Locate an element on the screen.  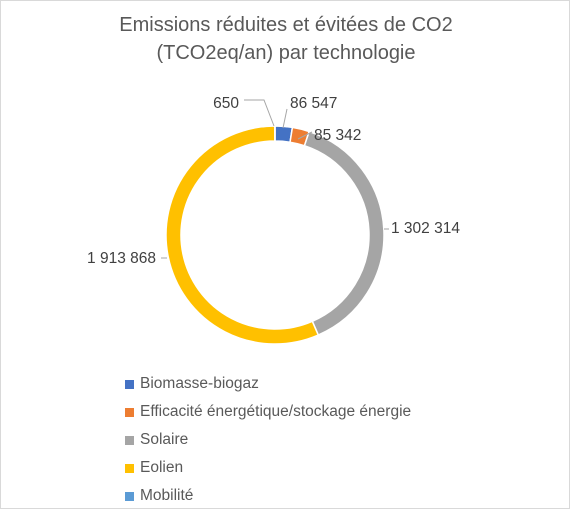
data-label-mobilite: 650 is located at coordinates (226, 103).